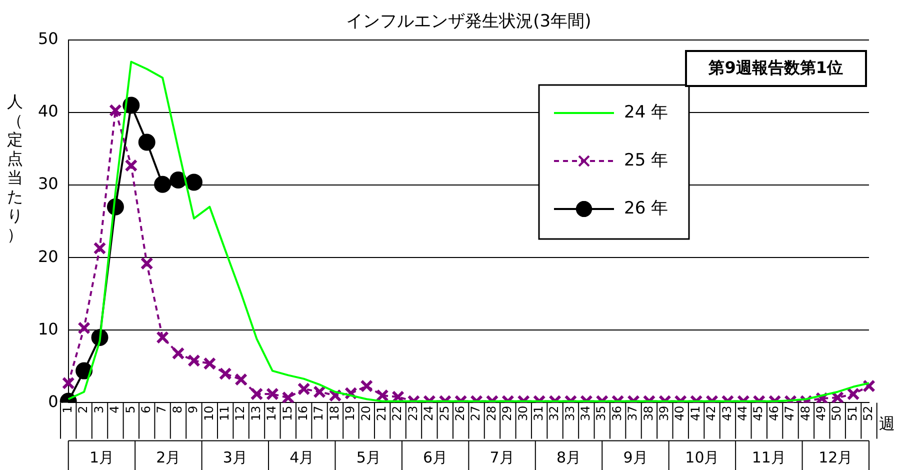 The height and width of the screenshot is (470, 899). Describe the element at coordinates (585, 414) in the screenshot. I see `x-tick-label: 34` at that location.